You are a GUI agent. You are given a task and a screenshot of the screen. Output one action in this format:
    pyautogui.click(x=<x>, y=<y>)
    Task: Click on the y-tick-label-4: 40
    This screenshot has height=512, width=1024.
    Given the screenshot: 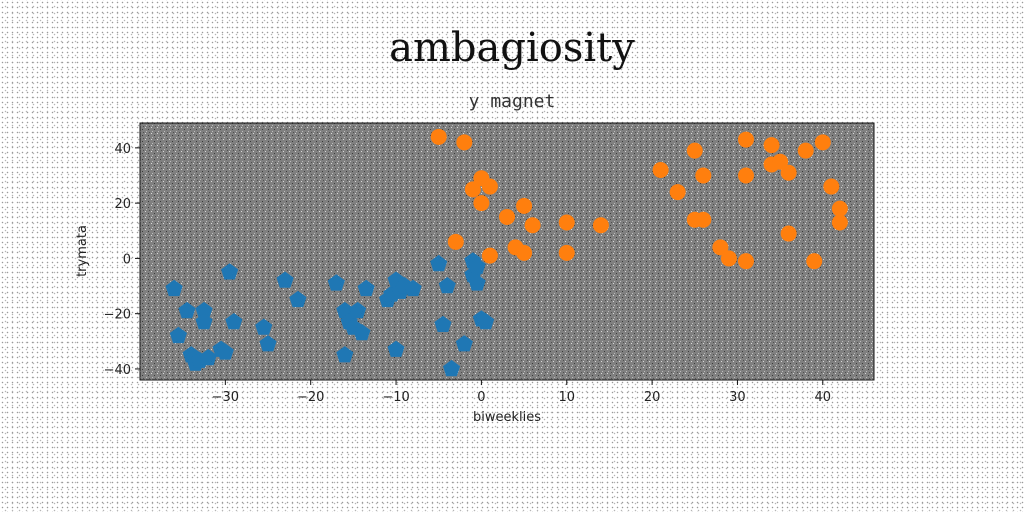 What is the action you would take?
    pyautogui.click(x=122, y=149)
    